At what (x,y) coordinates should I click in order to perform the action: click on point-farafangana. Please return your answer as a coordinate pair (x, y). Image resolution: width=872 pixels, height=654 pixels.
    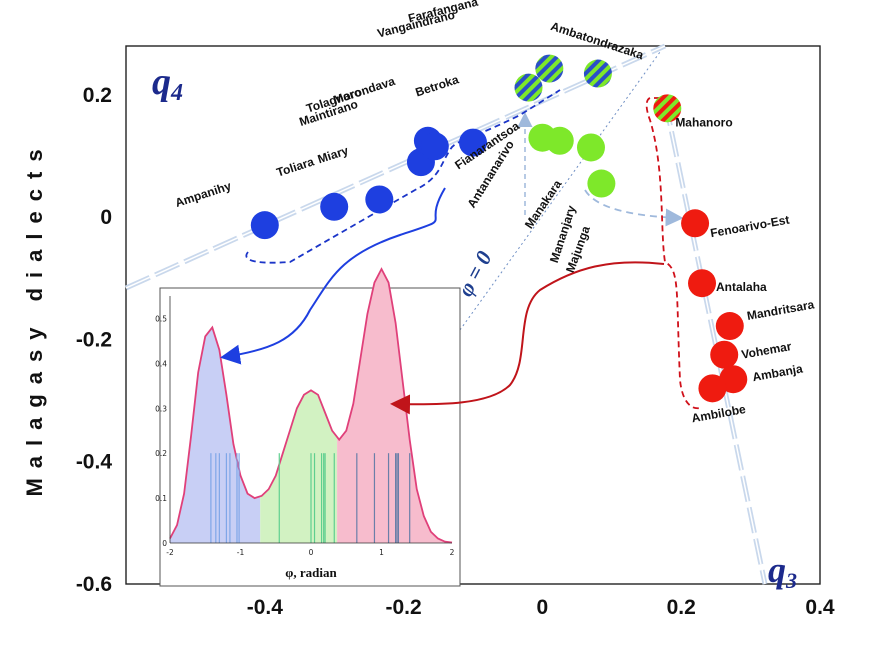
    Looking at the image, I should click on (549, 68).